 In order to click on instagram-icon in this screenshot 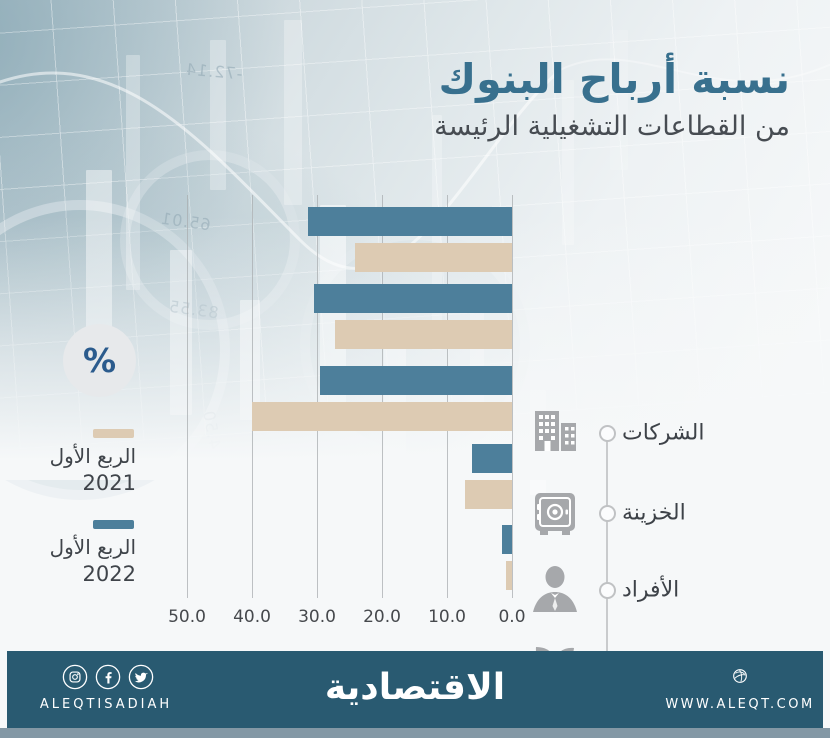, I will do `click(75, 677)`.